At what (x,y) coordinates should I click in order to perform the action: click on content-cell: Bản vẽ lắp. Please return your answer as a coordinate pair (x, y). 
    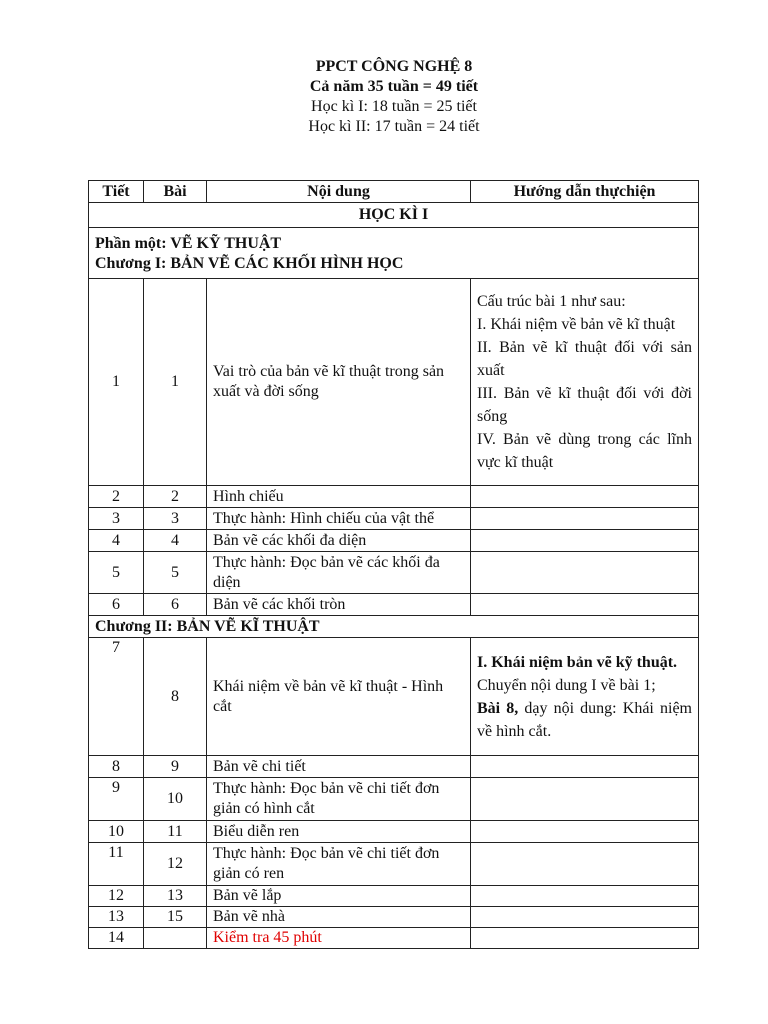
    Looking at the image, I should click on (338, 896).